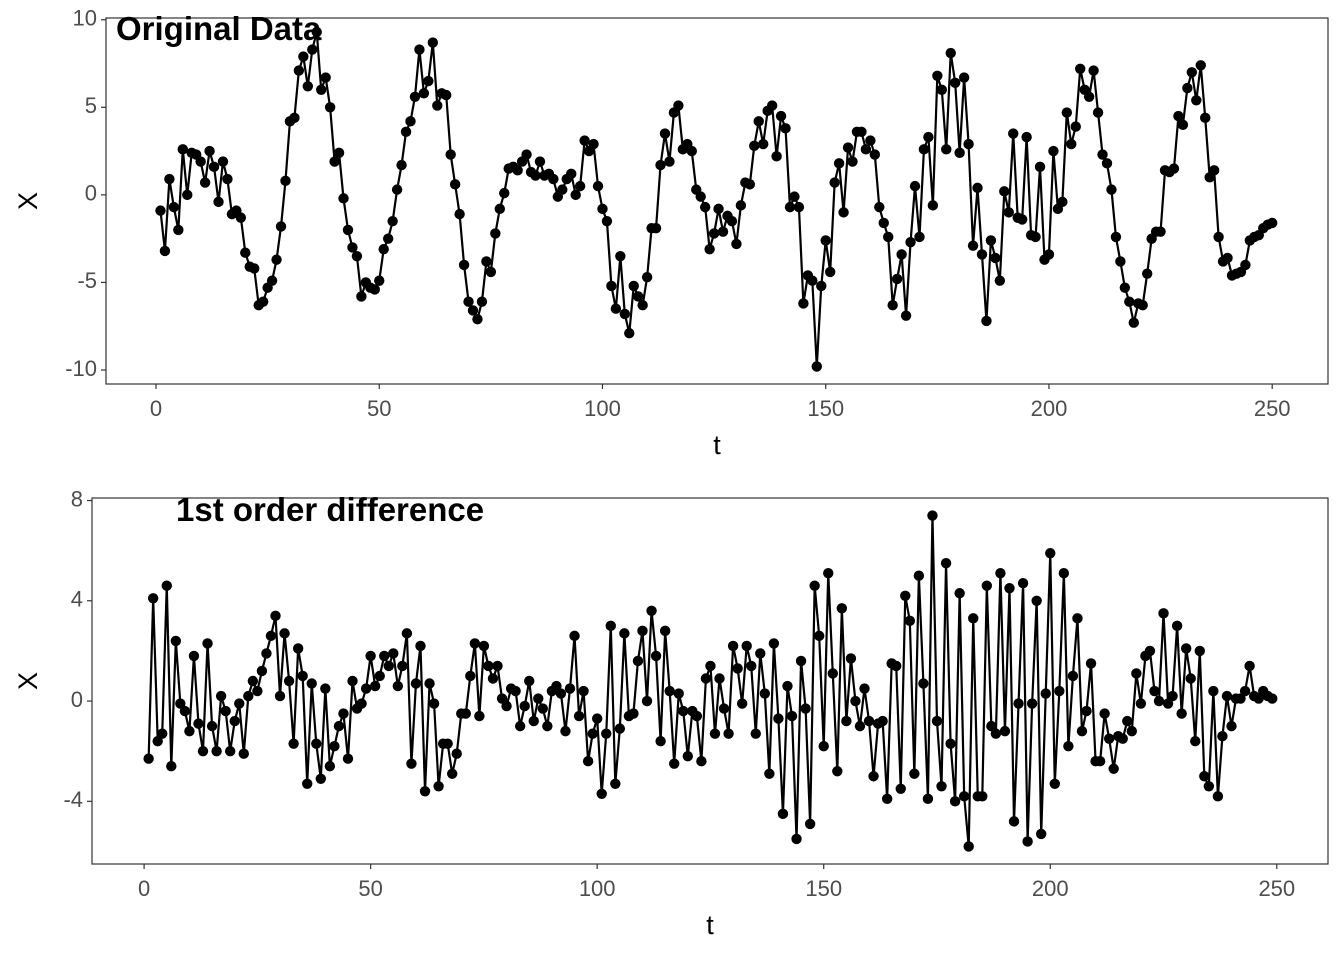  I want to click on y-tick-label: 0, so click(91, 193).